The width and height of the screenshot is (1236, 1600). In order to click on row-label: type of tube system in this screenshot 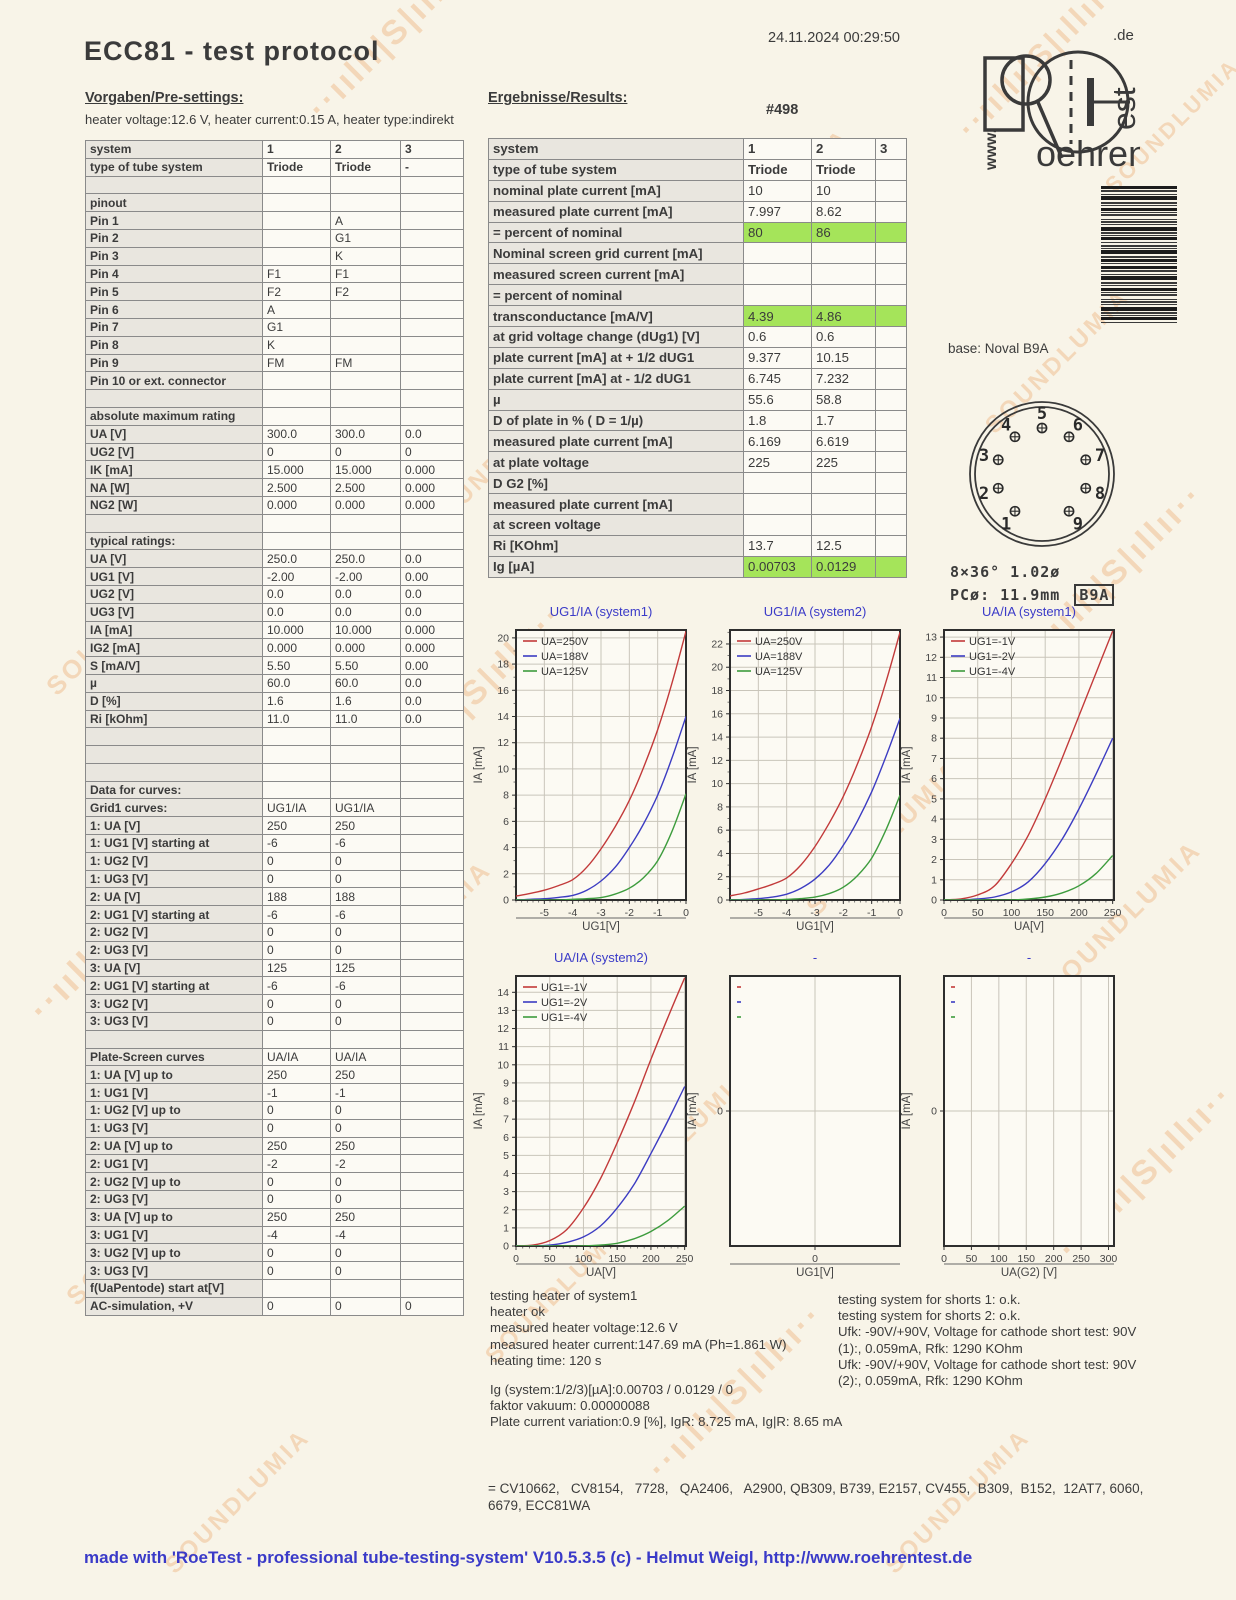, I will do `click(616, 169)`.